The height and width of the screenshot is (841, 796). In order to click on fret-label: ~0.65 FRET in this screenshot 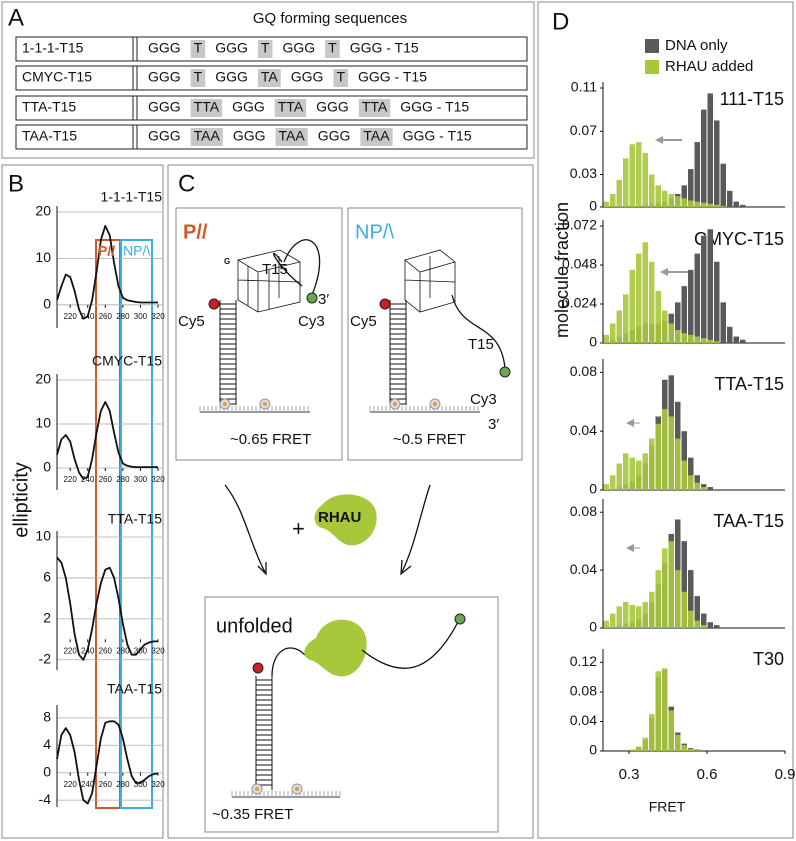, I will do `click(270, 439)`.